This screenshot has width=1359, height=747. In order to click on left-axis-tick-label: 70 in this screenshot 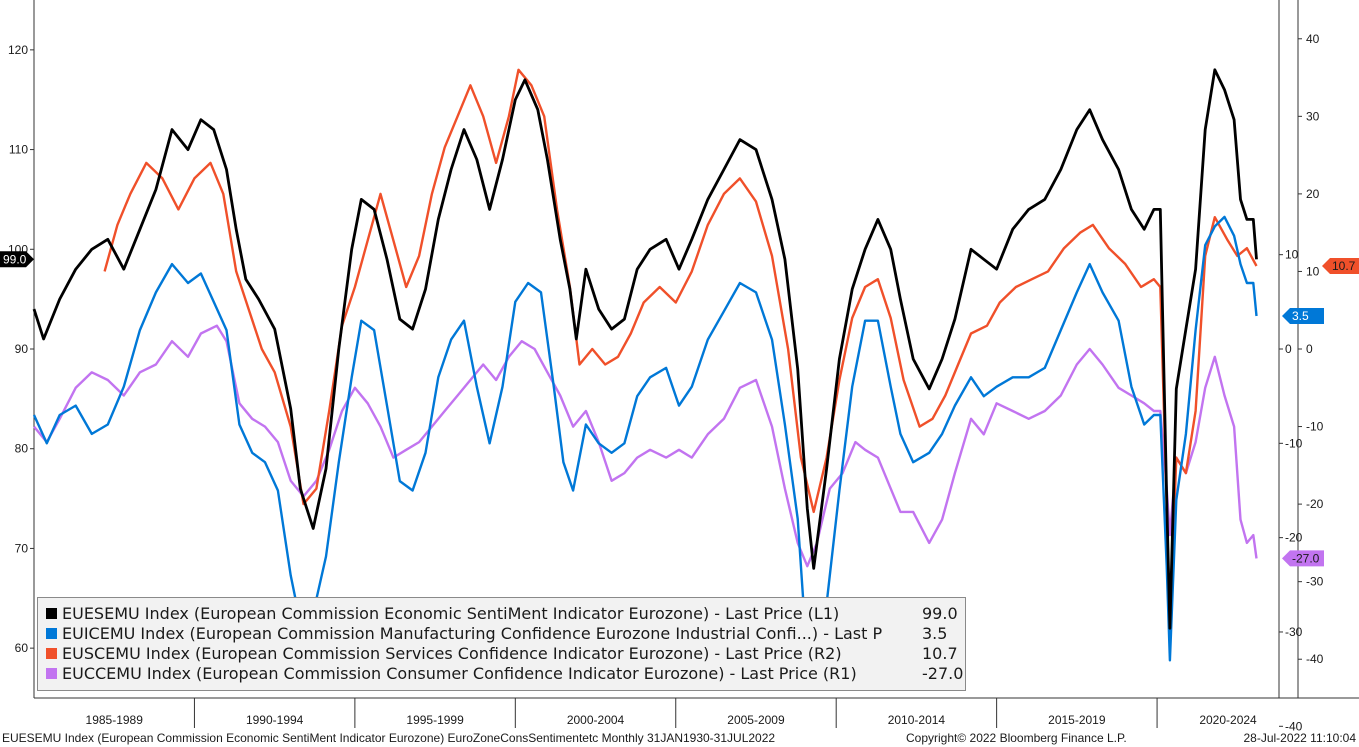, I will do `click(22, 548)`.